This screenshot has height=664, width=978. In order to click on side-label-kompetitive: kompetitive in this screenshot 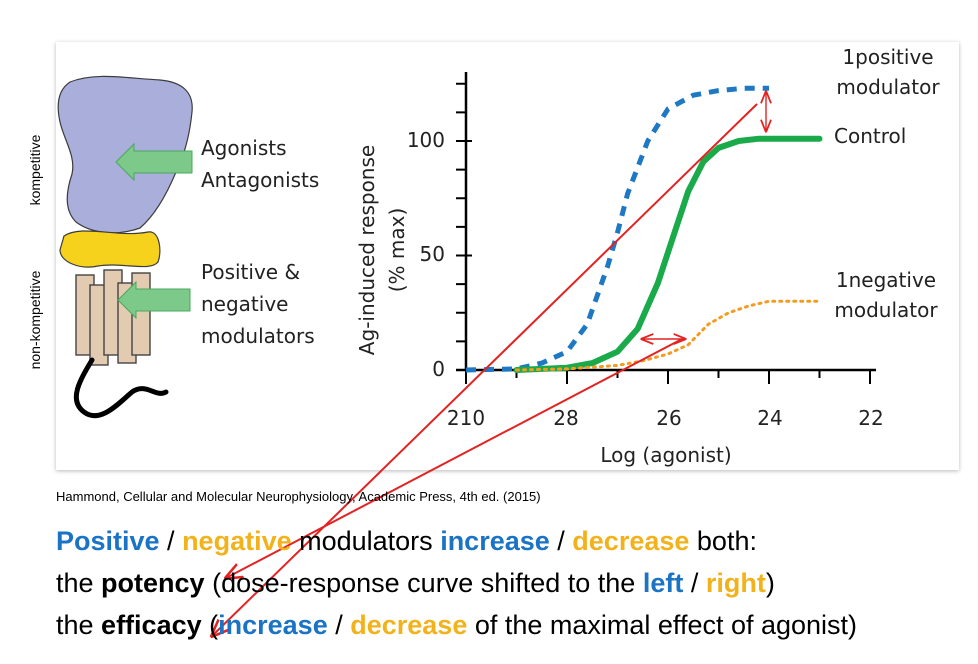, I will do `click(35, 170)`.